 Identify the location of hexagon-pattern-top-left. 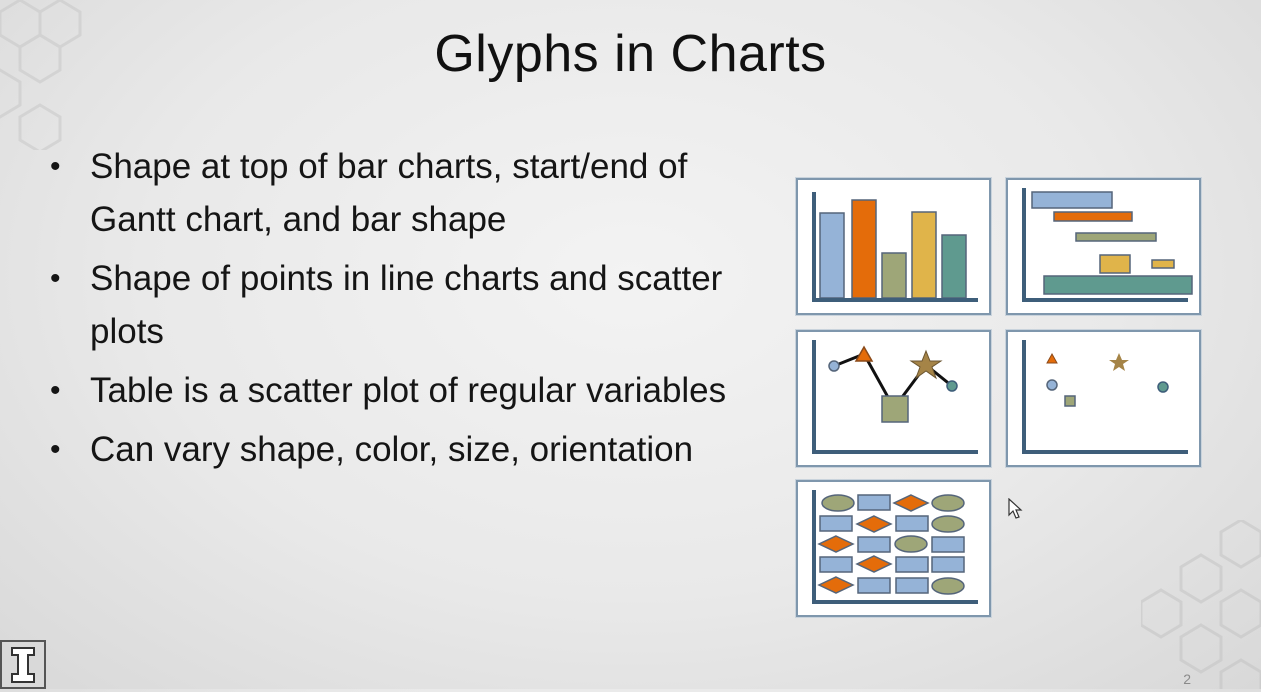
(41, 75).